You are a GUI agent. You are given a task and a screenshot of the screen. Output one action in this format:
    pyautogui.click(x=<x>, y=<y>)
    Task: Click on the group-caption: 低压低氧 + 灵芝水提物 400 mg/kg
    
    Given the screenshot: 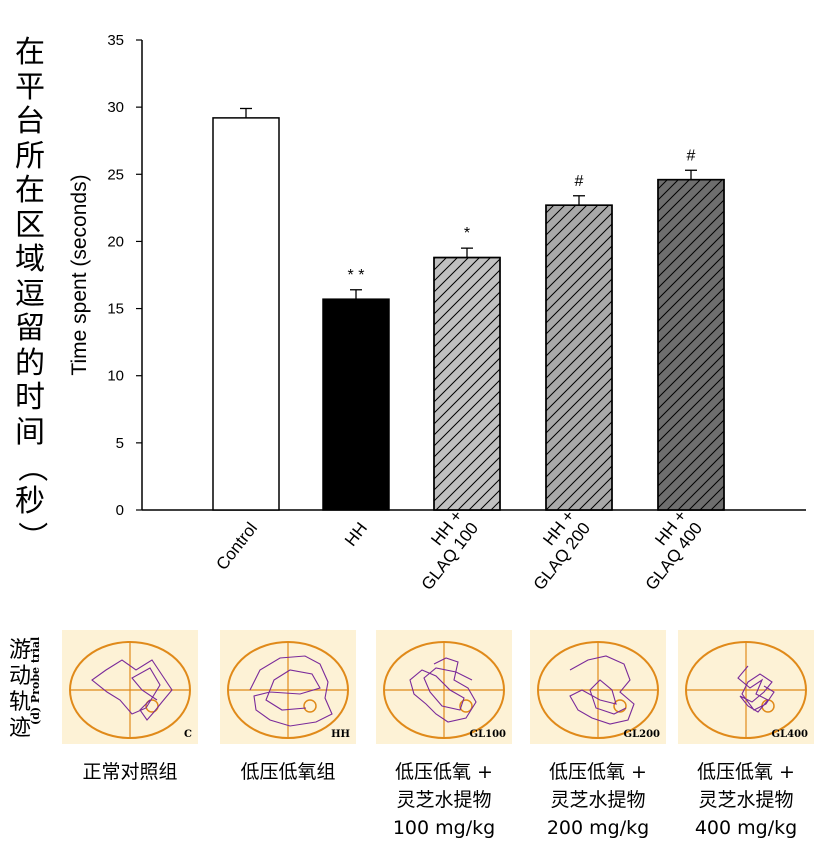 What is the action you would take?
    pyautogui.click(x=746, y=800)
    